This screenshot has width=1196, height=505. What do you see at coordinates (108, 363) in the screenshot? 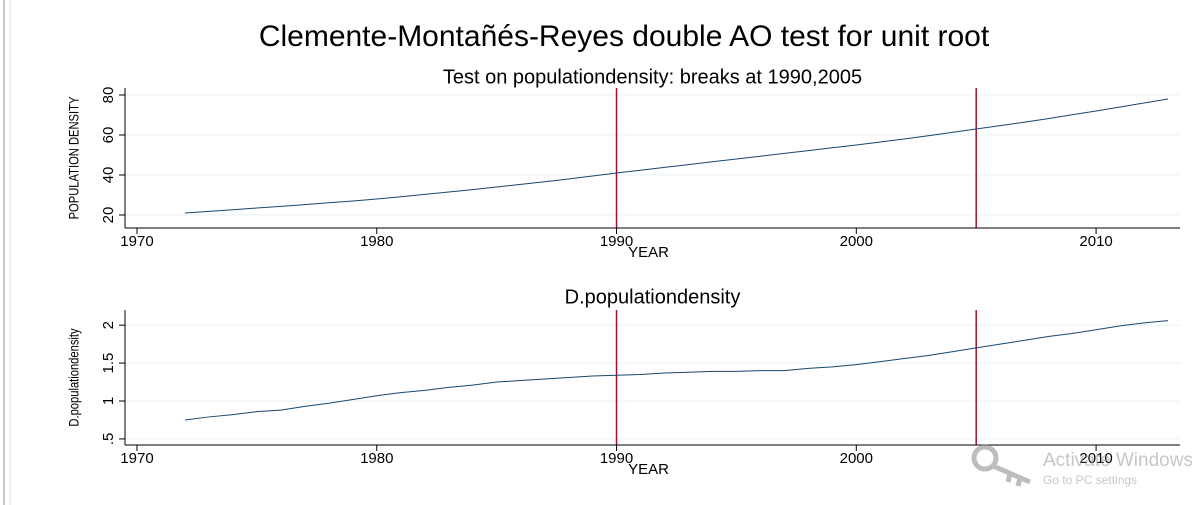
I see `y-tick-label: 1.5` at bounding box center [108, 363].